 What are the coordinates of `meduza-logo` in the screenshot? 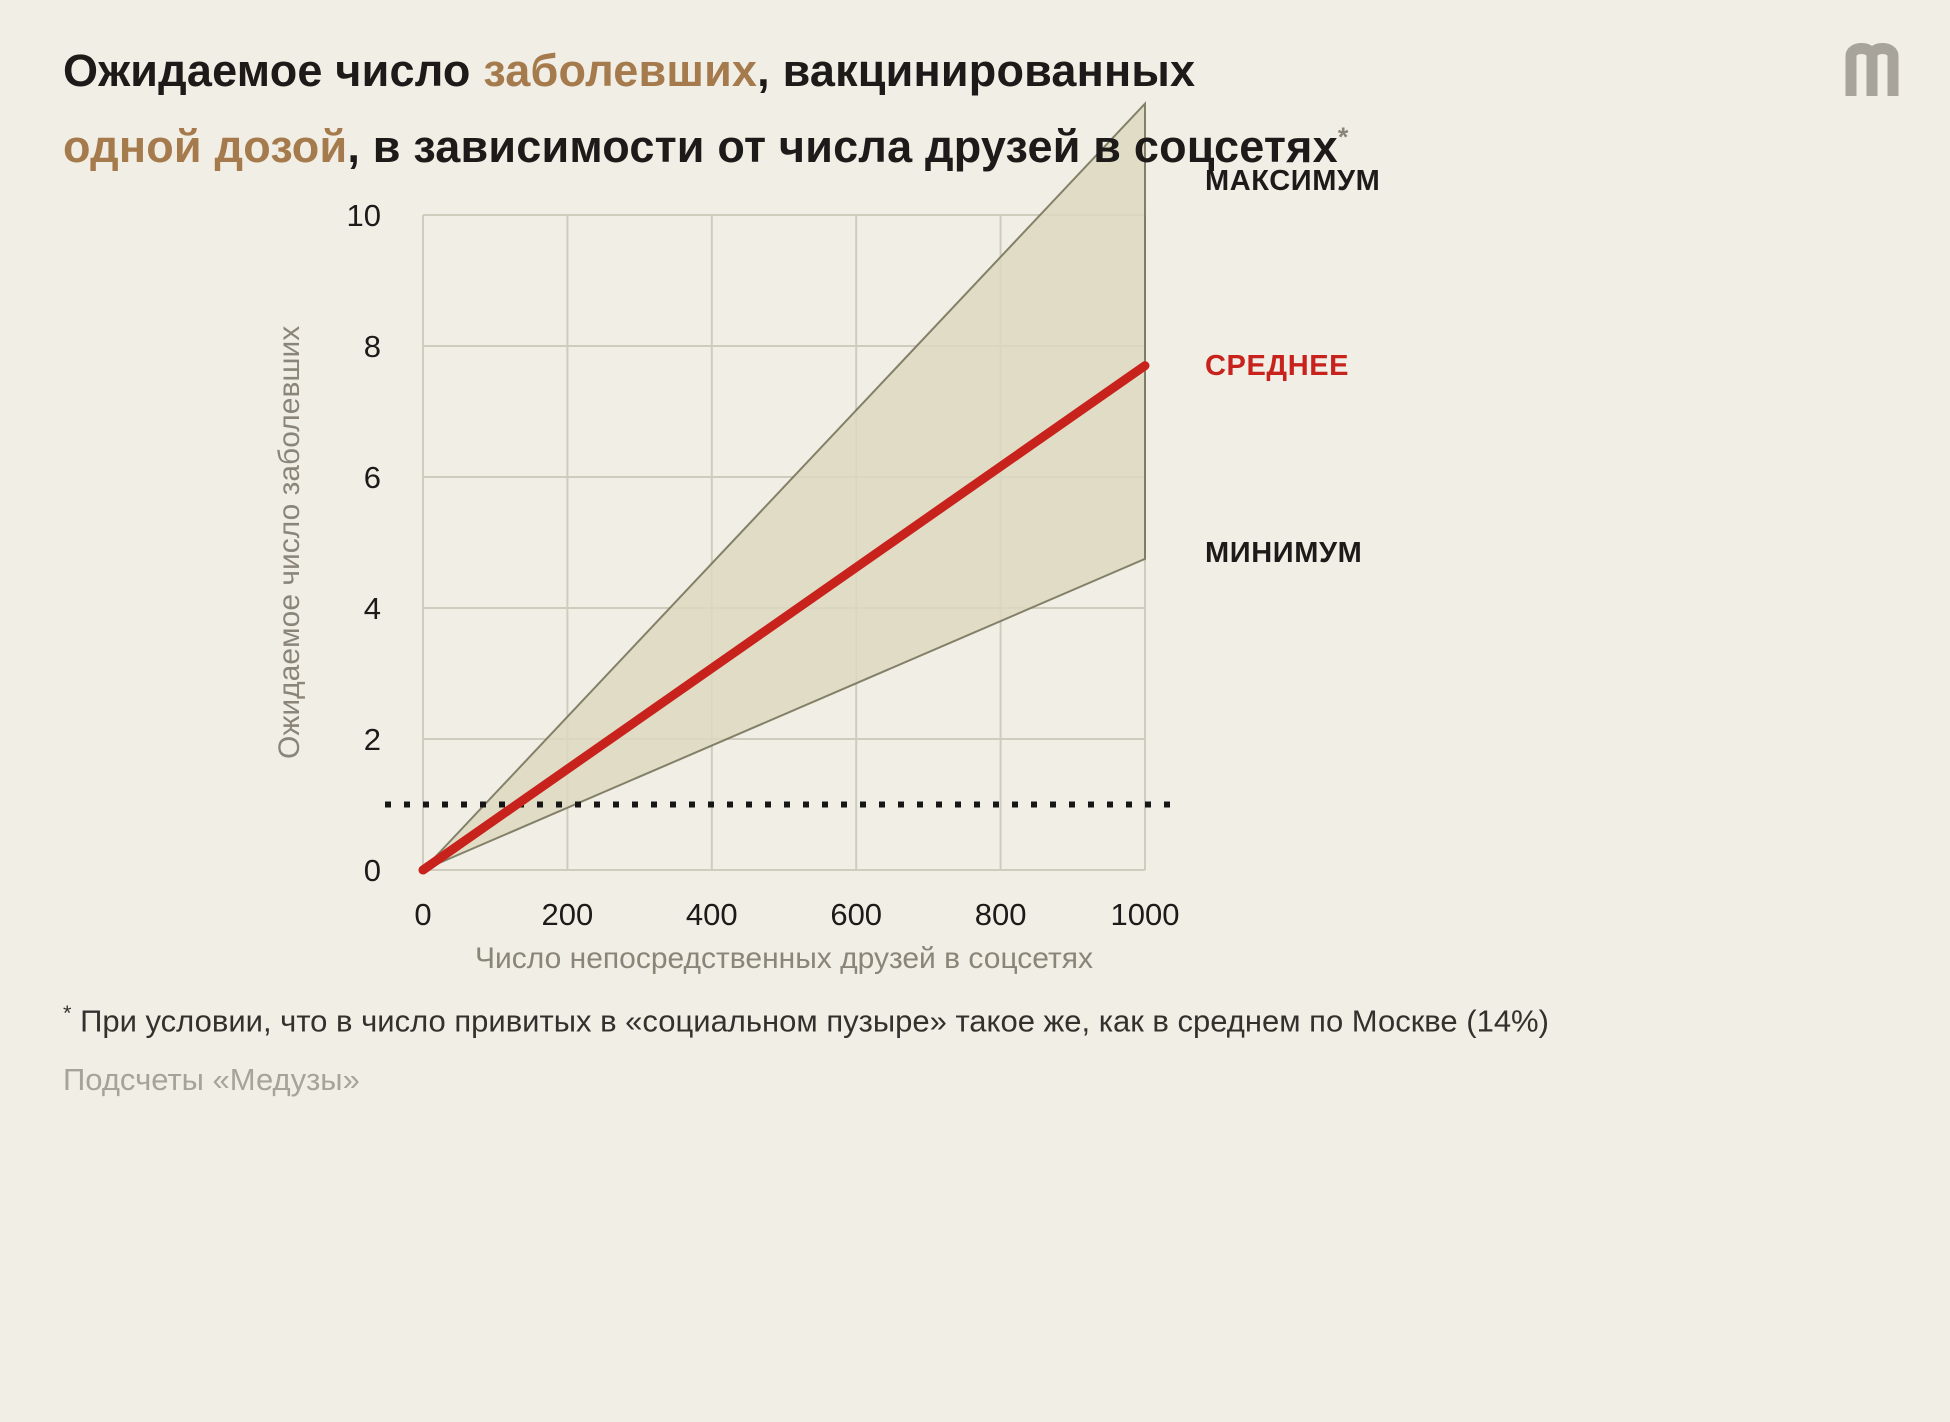 It's located at (1873, 69).